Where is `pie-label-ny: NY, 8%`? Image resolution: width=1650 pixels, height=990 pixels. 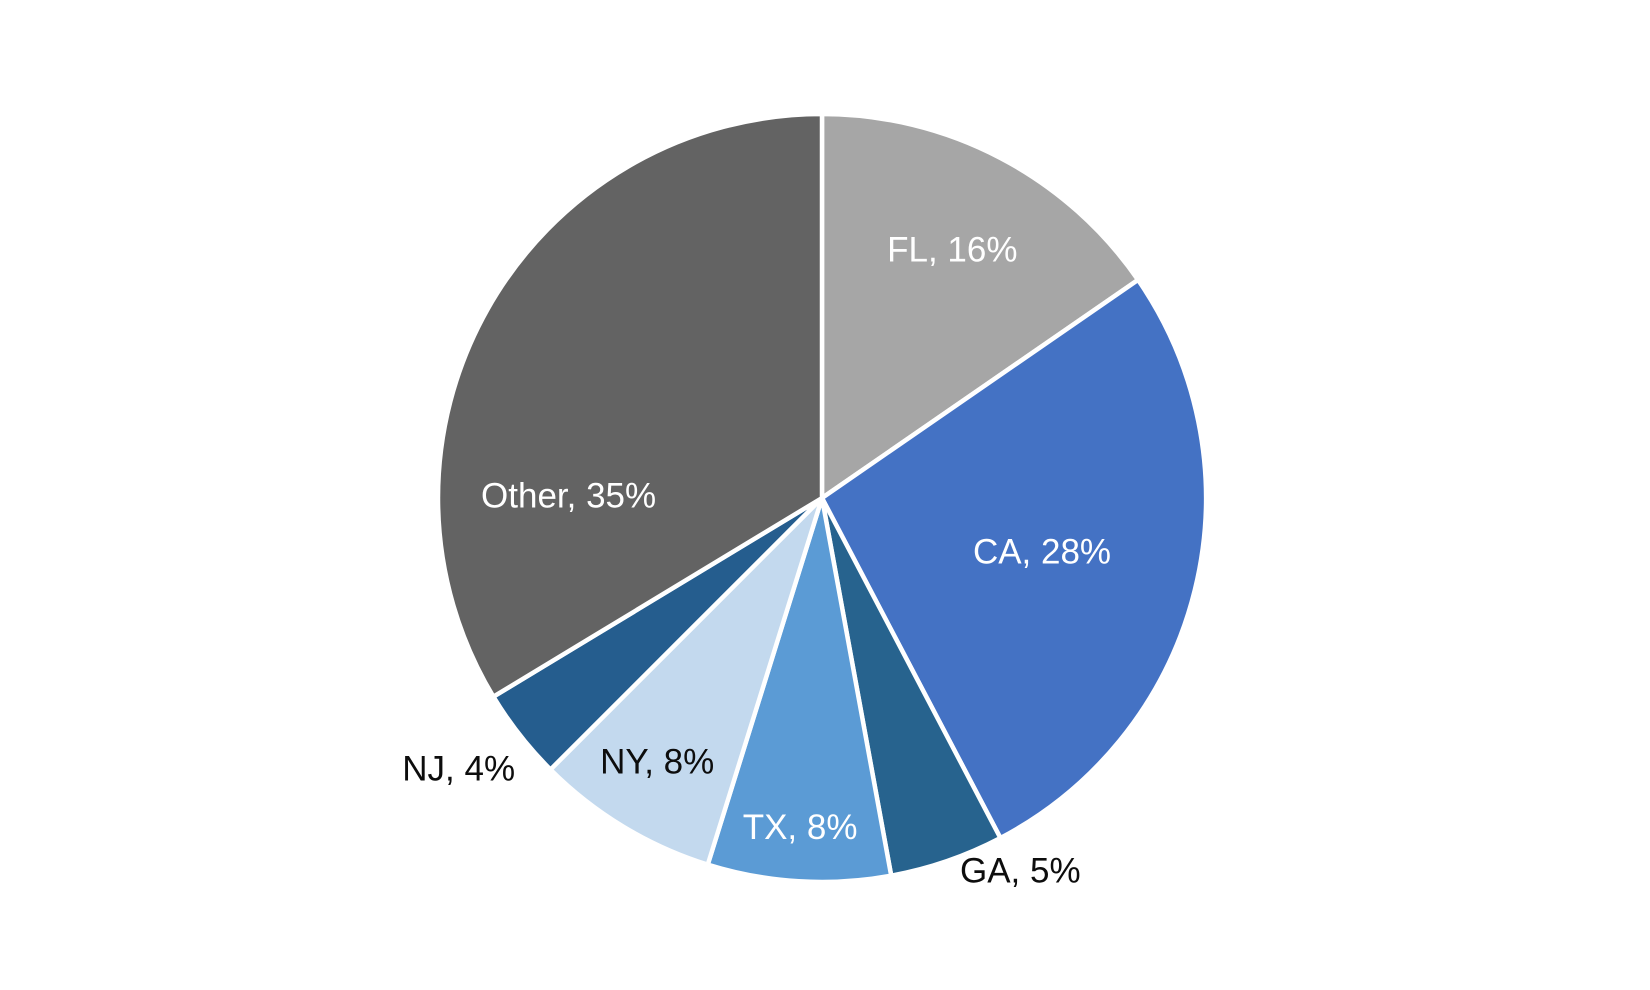 pie-label-ny: NY, 8% is located at coordinates (657, 761).